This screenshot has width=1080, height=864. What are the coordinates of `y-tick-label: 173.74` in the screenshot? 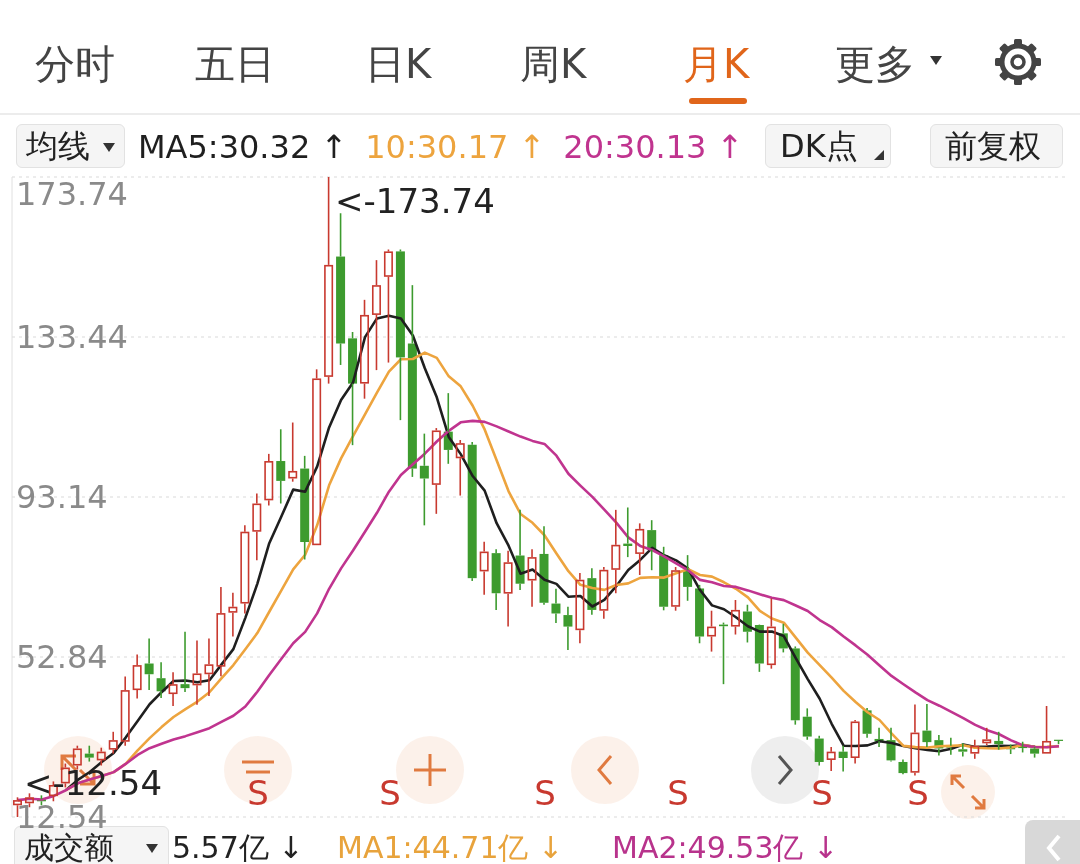 It's located at (72, 194).